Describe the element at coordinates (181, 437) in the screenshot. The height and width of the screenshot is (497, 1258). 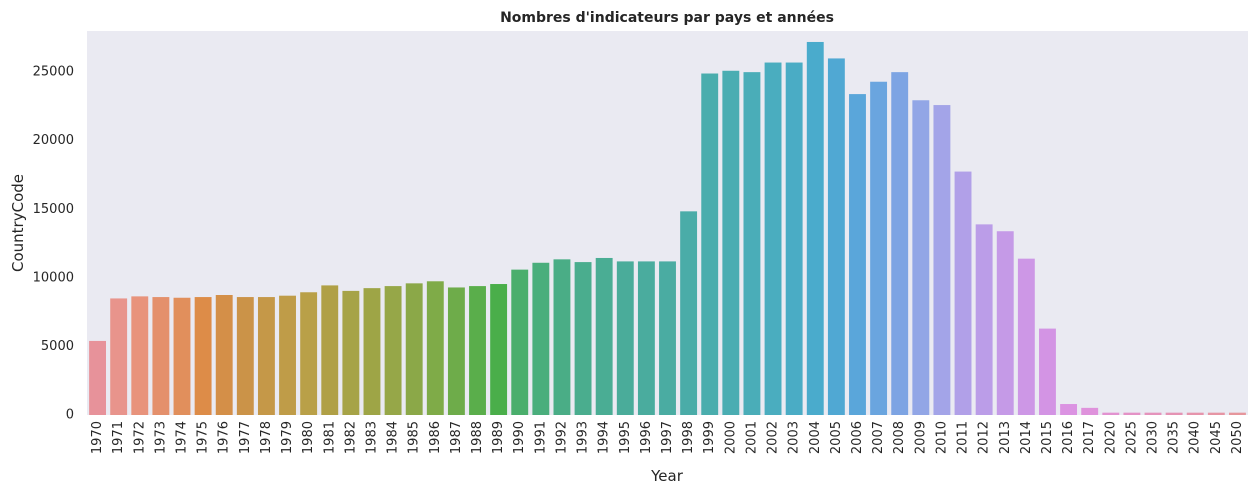
I see `x-tick-label: 1974` at that location.